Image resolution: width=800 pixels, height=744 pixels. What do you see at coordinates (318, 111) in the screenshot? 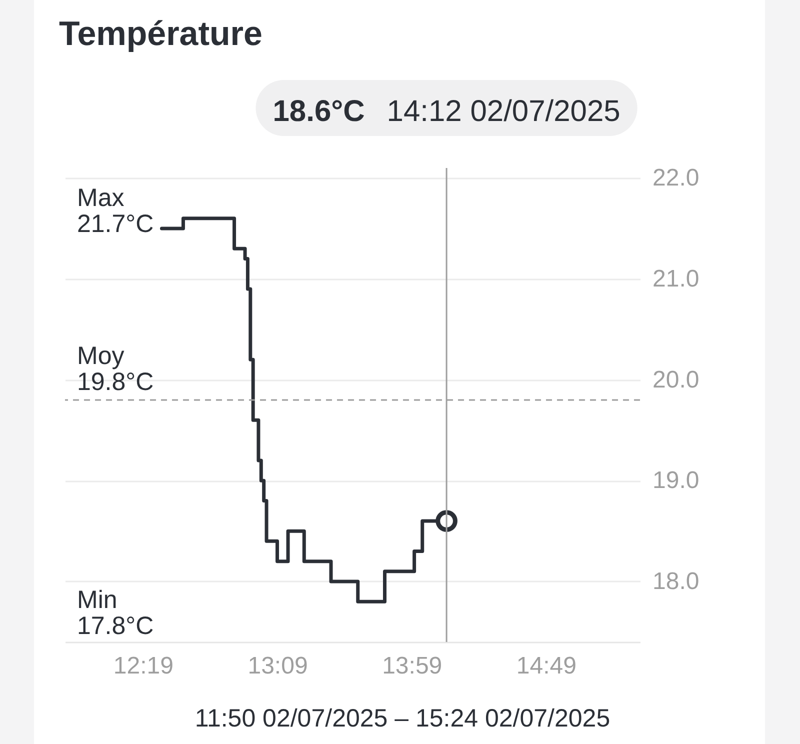
I see `text: 18.6°C` at bounding box center [318, 111].